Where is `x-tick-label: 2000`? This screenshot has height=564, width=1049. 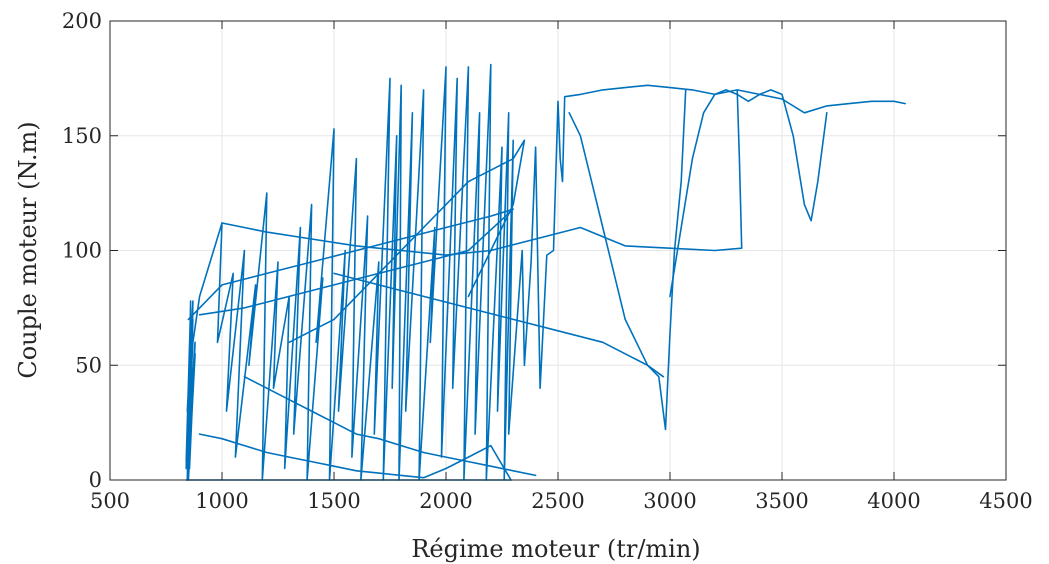
x-tick-label: 2000 is located at coordinates (445, 501).